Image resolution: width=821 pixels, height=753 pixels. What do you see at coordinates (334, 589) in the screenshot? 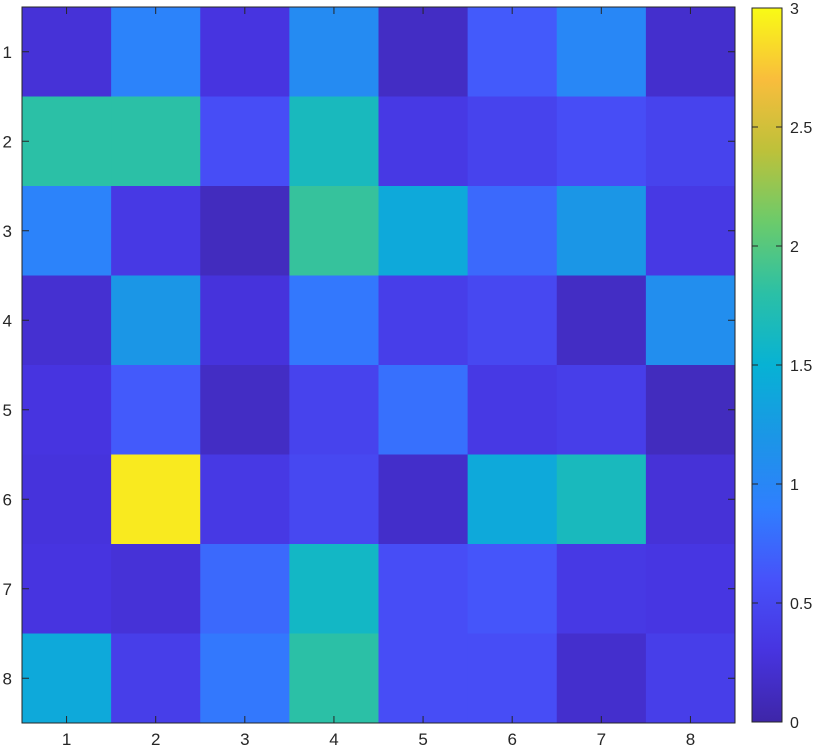
I see `heatmap-cell-r7-c4` at bounding box center [334, 589].